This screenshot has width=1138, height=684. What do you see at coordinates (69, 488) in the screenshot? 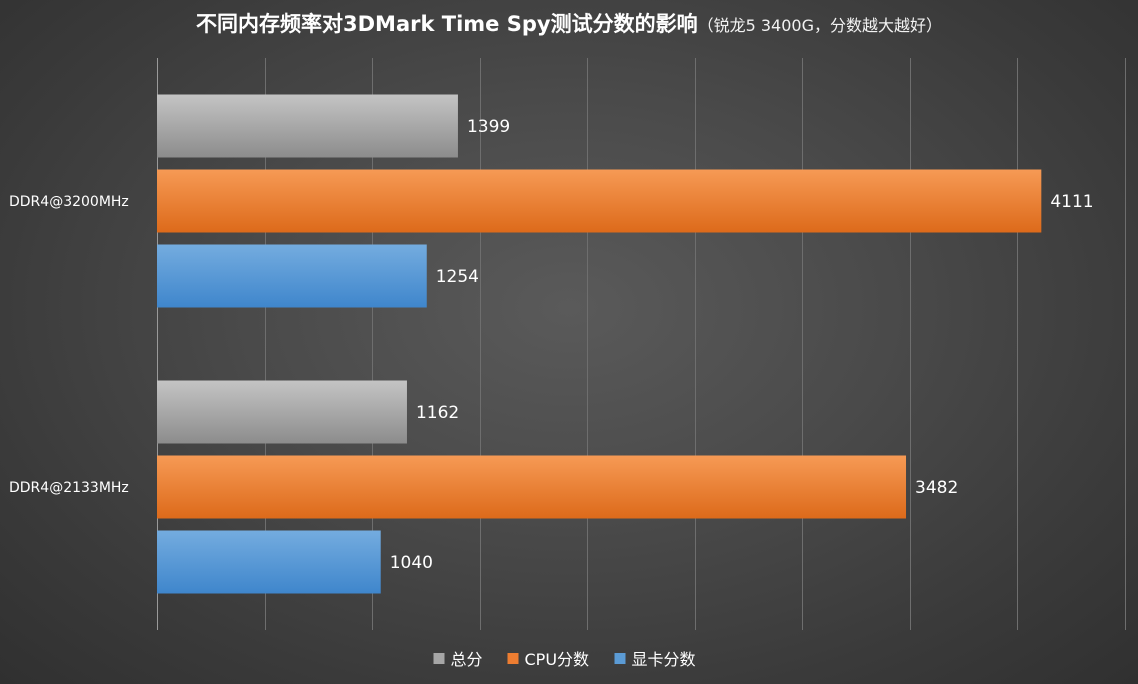
I see `category-label-1: DDR4@2133MHz` at bounding box center [69, 488].